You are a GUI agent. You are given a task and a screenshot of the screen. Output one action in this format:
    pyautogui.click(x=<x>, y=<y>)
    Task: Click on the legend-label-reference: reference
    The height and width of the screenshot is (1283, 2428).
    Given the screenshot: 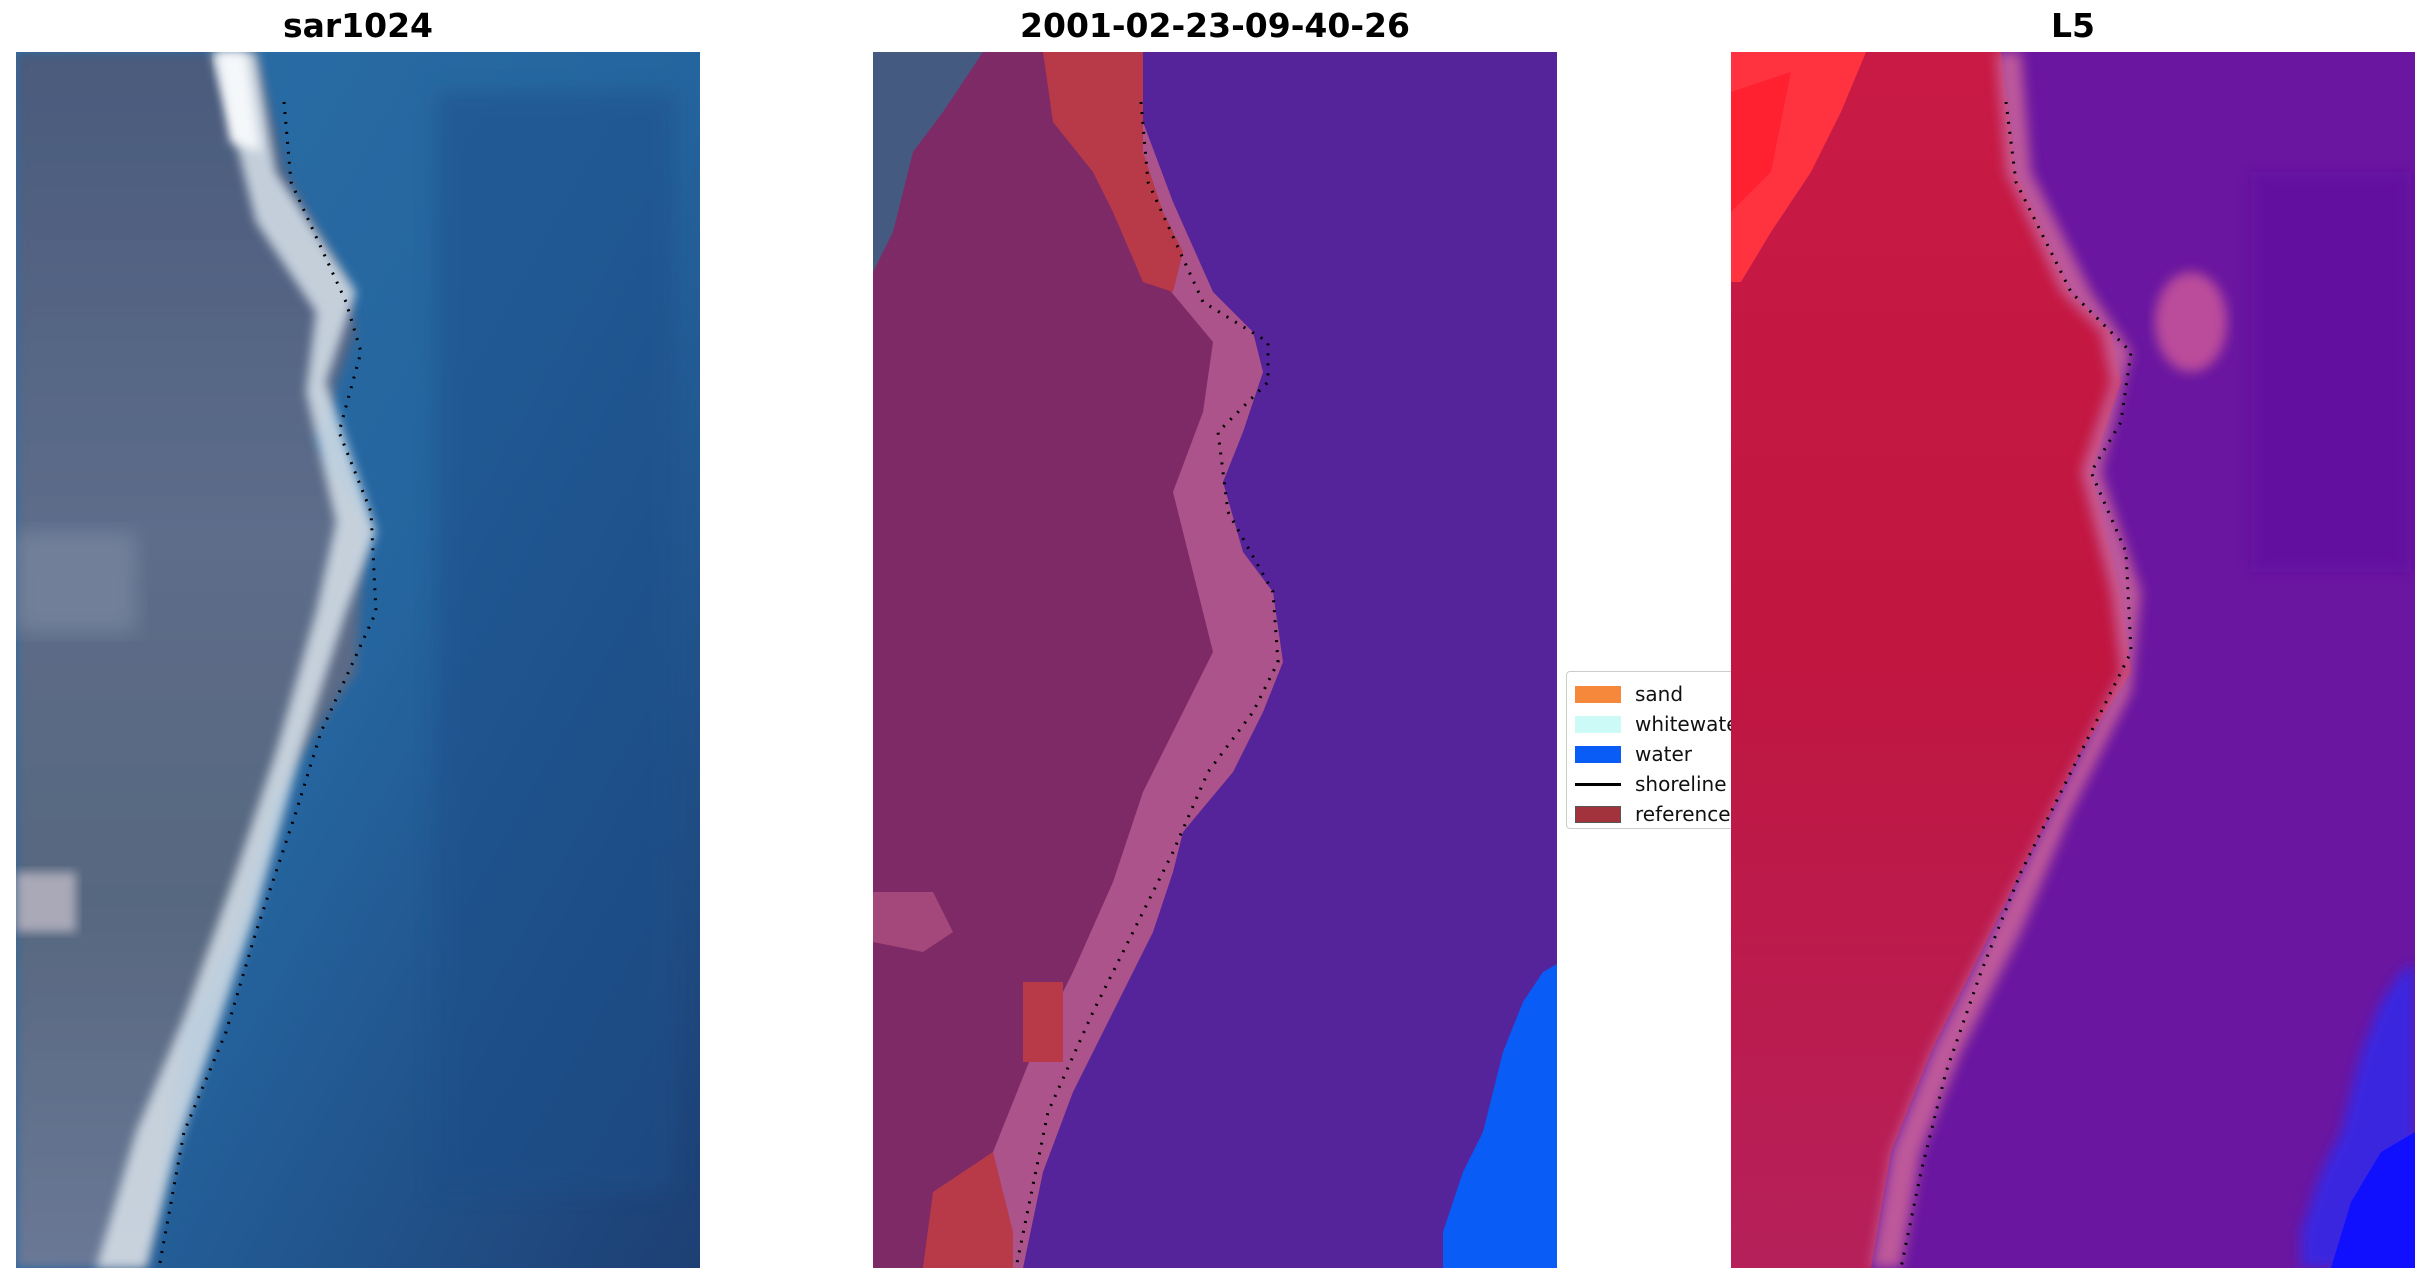 What is the action you would take?
    pyautogui.click(x=1683, y=814)
    